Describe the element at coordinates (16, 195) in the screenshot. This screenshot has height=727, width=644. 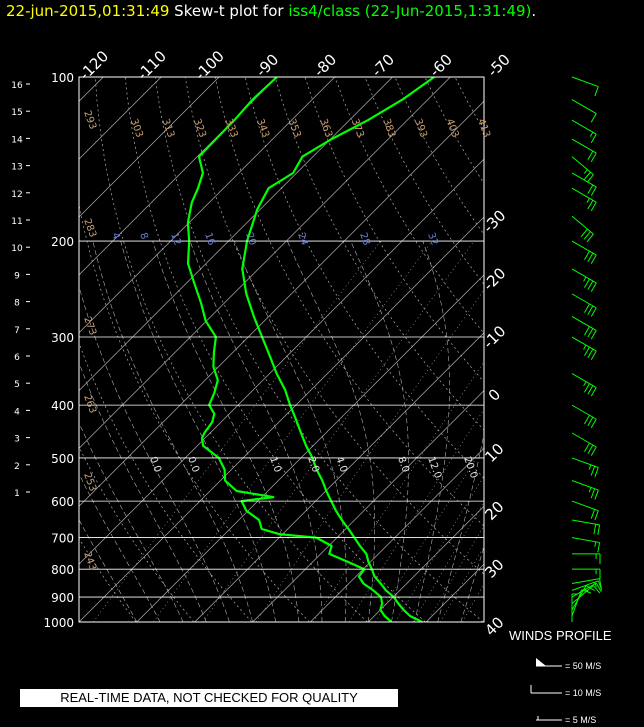
I see `height-tick-label: 12` at that location.